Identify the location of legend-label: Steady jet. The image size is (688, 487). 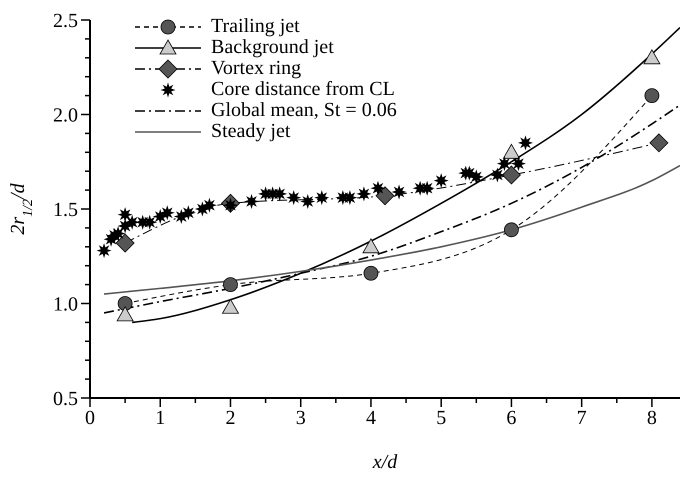
(250, 131).